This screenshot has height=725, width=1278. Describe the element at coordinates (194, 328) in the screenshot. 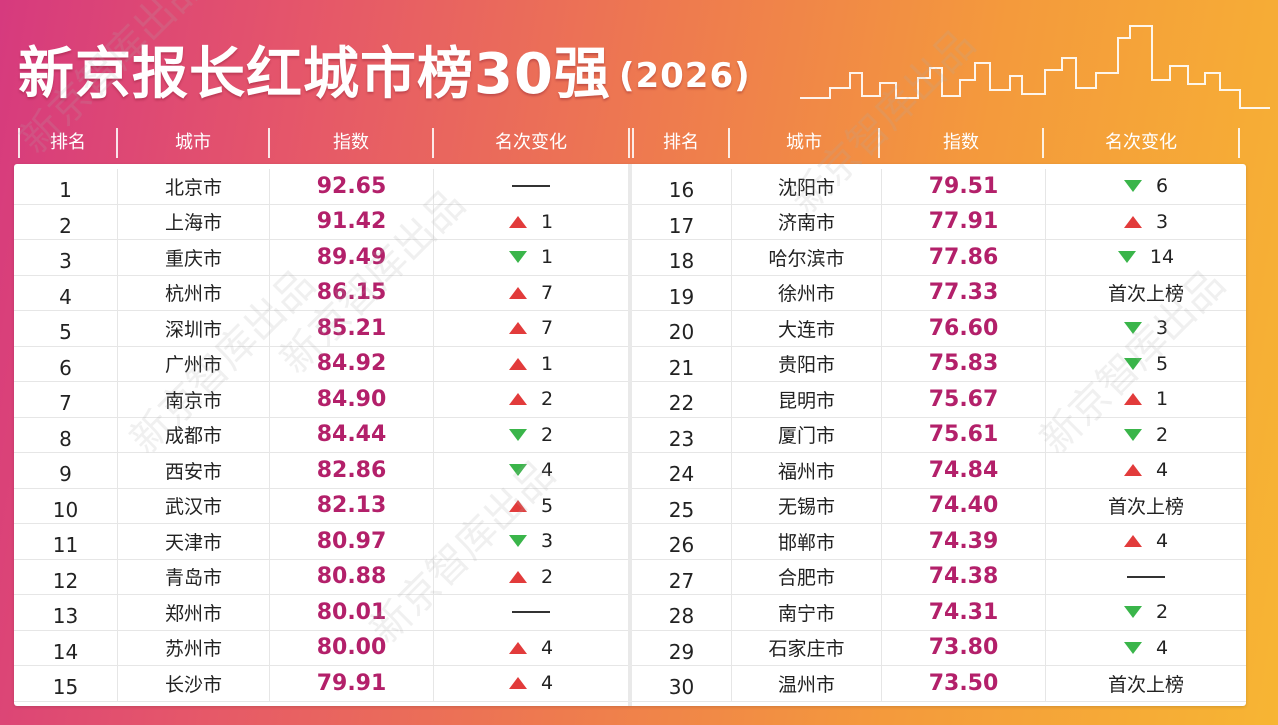

I see `city-cell: 深圳市` at that location.